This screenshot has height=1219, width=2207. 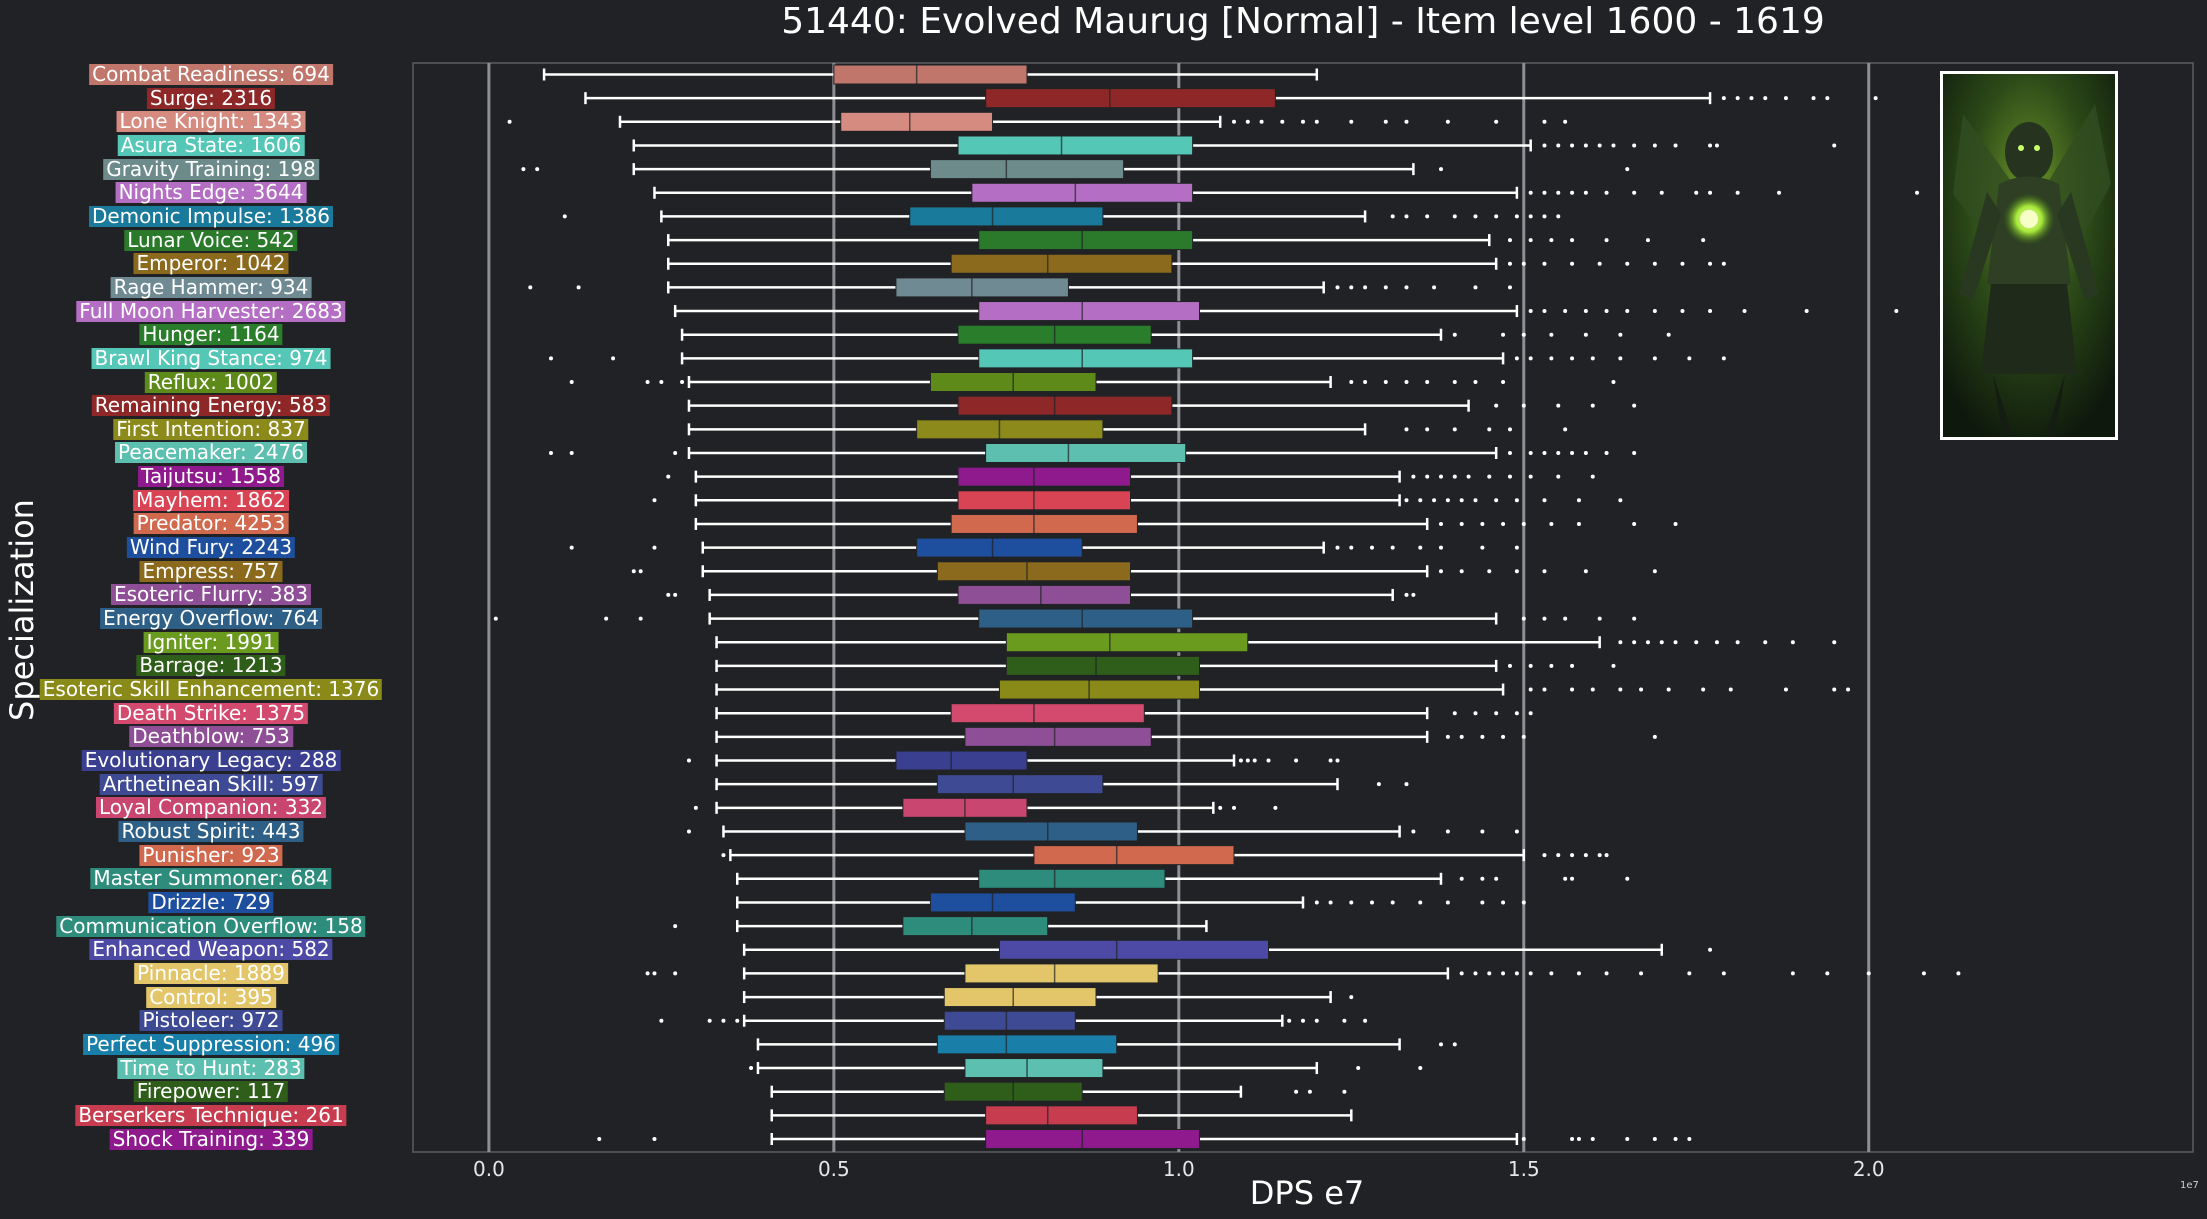 What do you see at coordinates (211, 74) in the screenshot?
I see `spec-label: Combat Readiness: 694` at bounding box center [211, 74].